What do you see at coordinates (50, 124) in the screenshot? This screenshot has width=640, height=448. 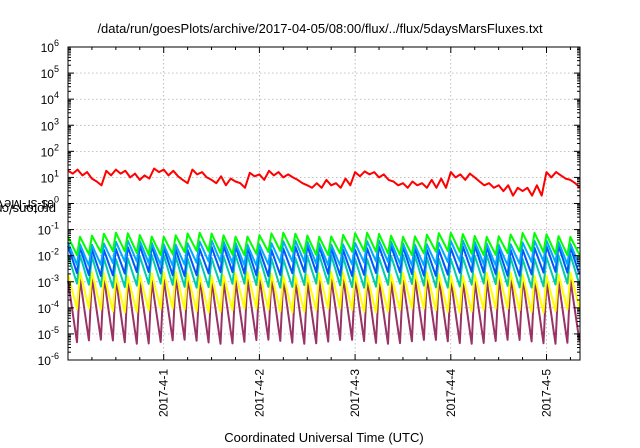 I see `y-tick-label: 10³` at bounding box center [50, 124].